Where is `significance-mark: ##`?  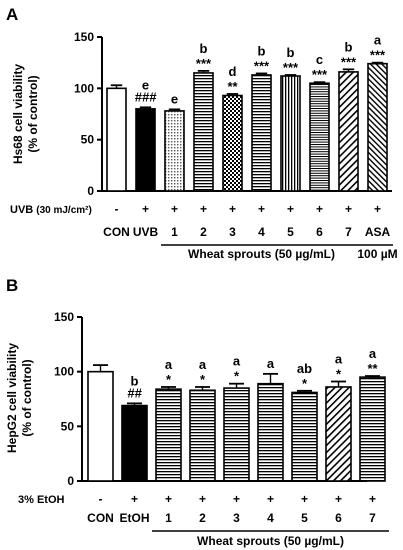 significance-mark: ## is located at coordinates (134, 392).